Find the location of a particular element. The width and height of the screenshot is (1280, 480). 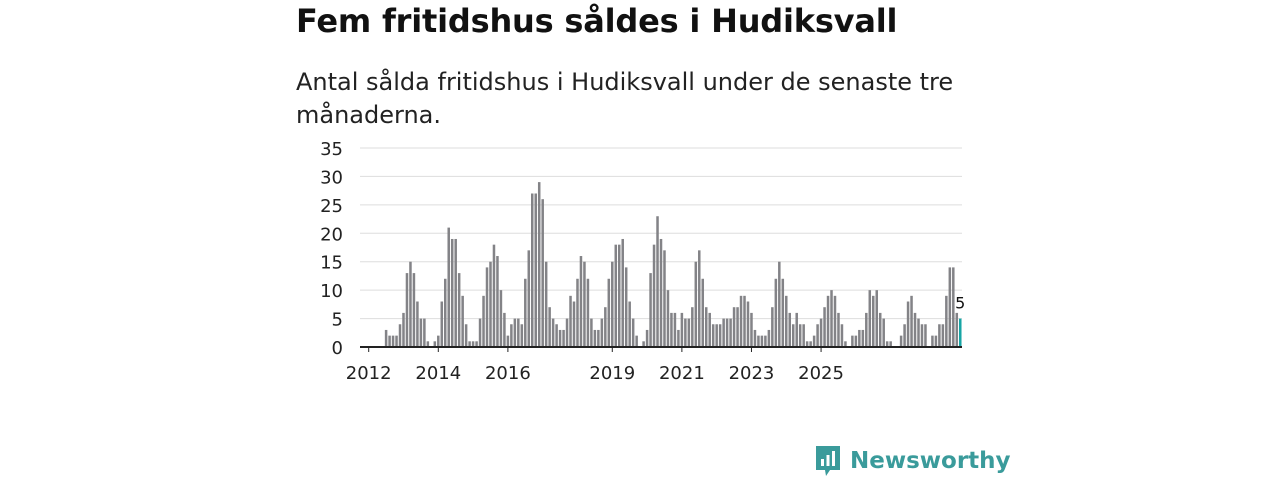

newsworthy-logo-icon is located at coordinates (828, 461).